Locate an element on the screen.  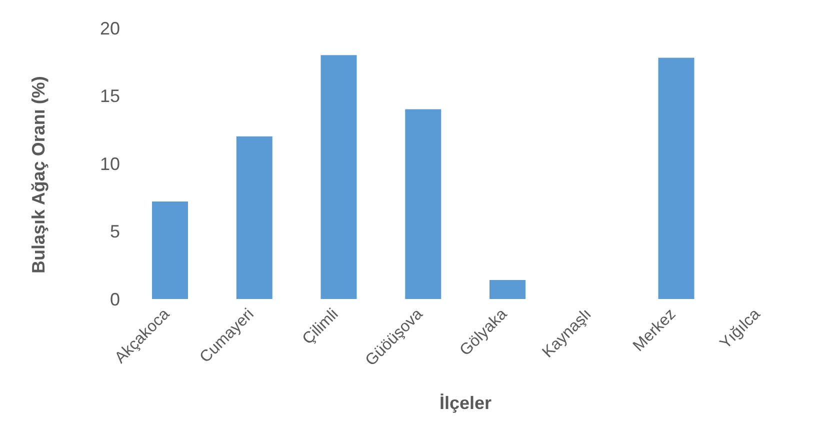
y-tick-label: 10 is located at coordinates (110, 164).